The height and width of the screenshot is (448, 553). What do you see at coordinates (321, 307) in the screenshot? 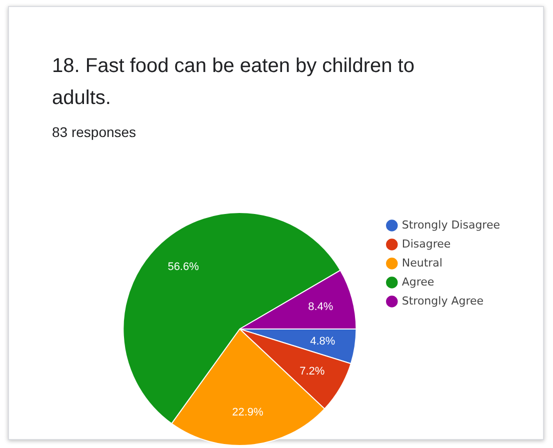
I see `data-label: 8.4%` at bounding box center [321, 307].